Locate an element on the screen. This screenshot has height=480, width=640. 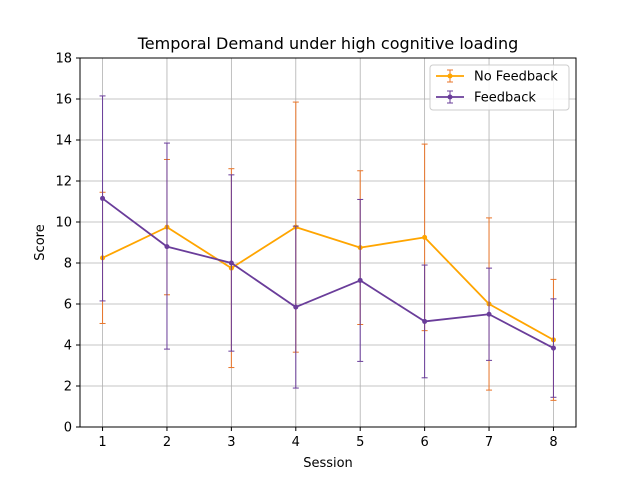
x-tick-label: 8 is located at coordinates (553, 442).